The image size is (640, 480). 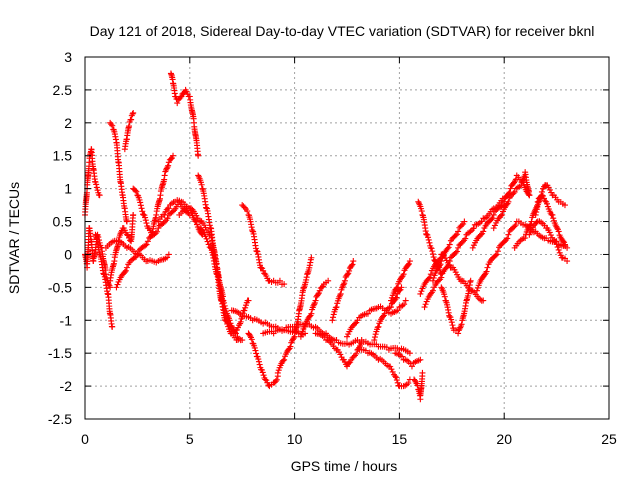 What do you see at coordinates (66, 320) in the screenshot?
I see `y-tick-label: -1` at bounding box center [66, 320].